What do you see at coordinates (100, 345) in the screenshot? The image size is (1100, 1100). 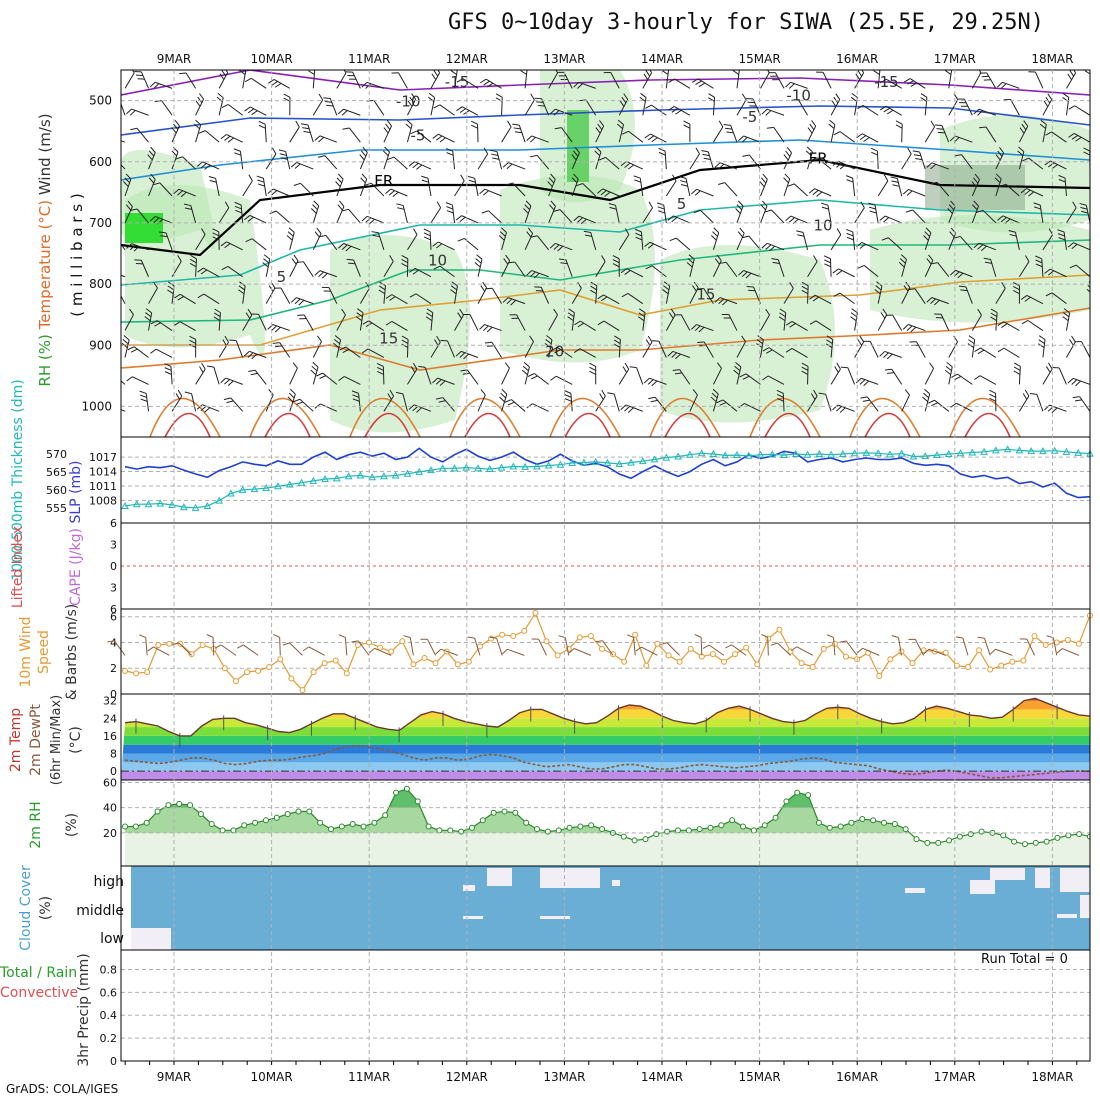 I see `ua-pressure-label: 900` at bounding box center [100, 345].